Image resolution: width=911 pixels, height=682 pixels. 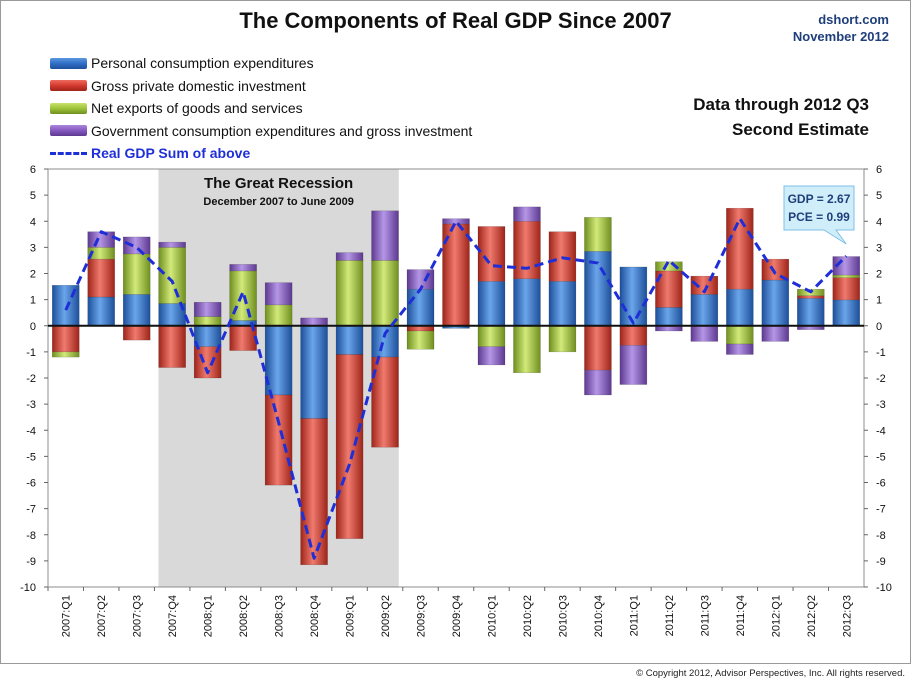 What do you see at coordinates (68, 86) in the screenshot?
I see `legend-swatch-investment` at bounding box center [68, 86].